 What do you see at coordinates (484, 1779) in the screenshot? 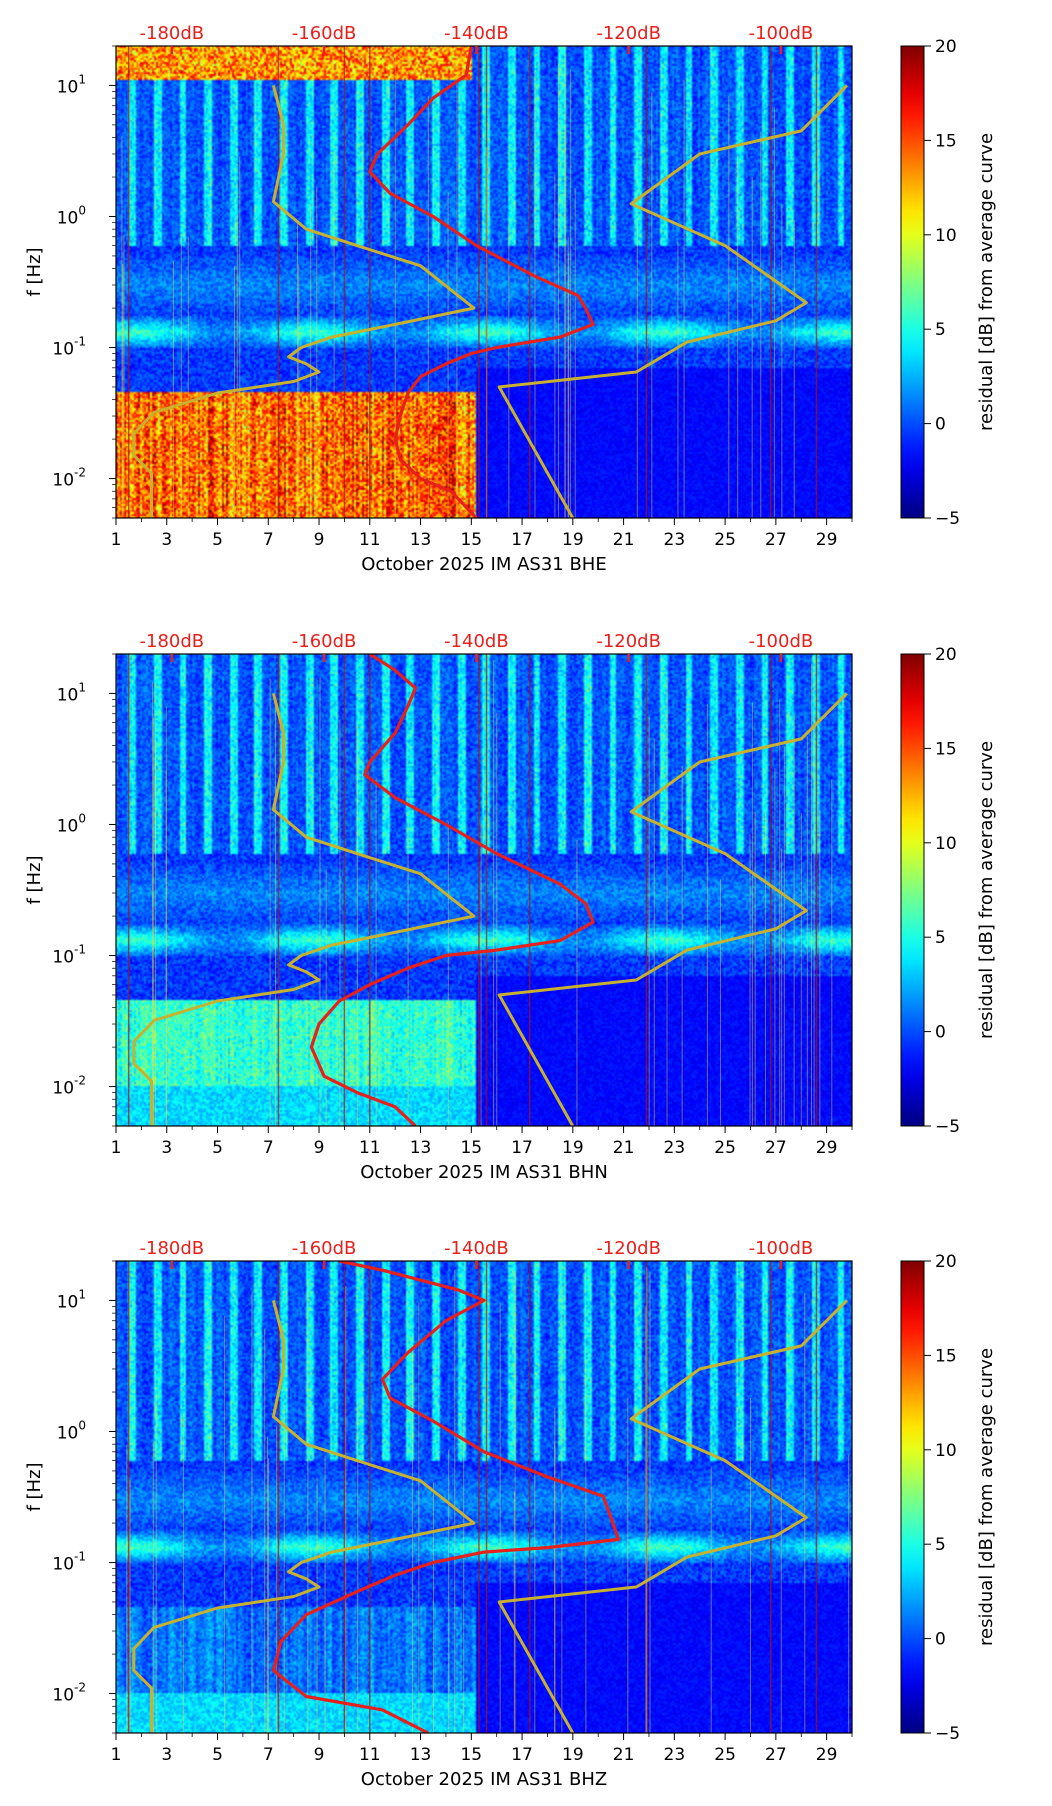
I see `x-axis-label: October 2025 IM AS31 BHZ` at bounding box center [484, 1779].